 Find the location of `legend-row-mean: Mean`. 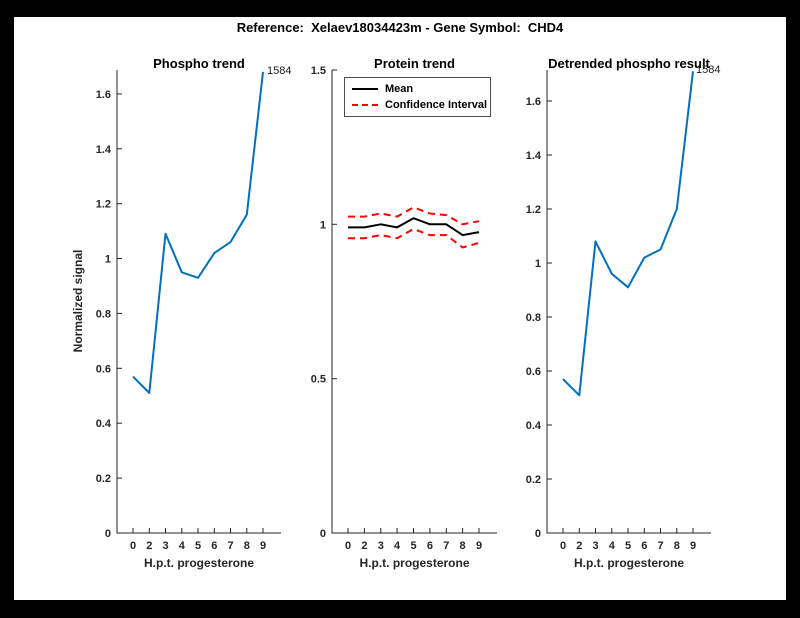

legend-row-mean: Mean is located at coordinates (421, 89).